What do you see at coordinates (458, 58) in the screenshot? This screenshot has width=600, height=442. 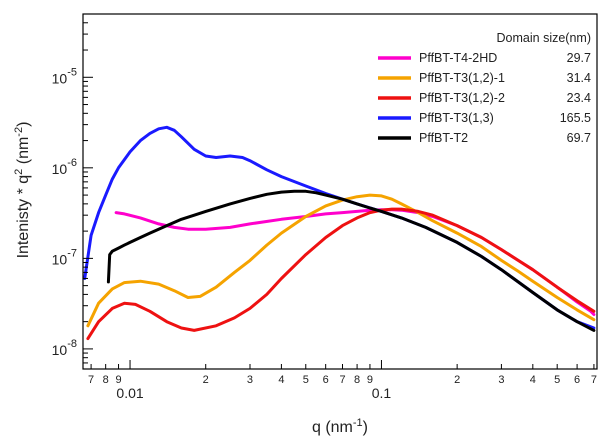 I see `legend-series-name: PffBT-T4-2HD` at bounding box center [458, 58].